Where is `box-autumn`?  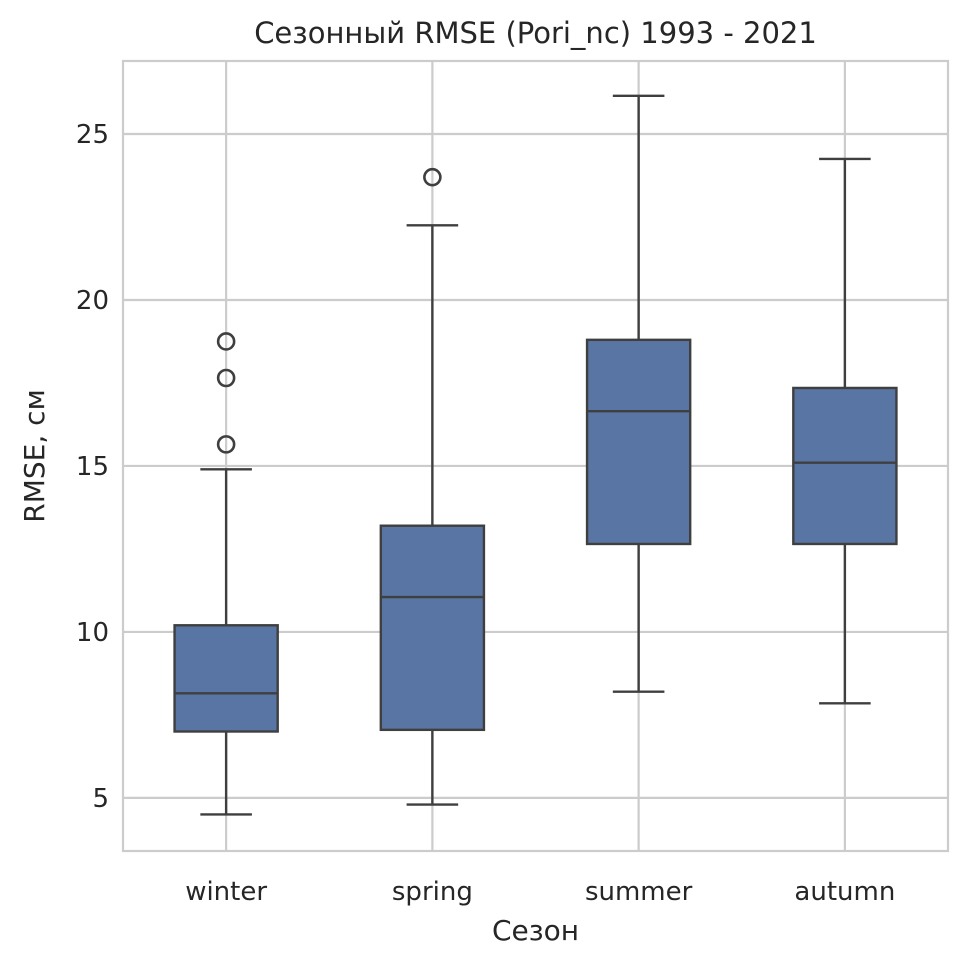 box-autumn is located at coordinates (845, 431).